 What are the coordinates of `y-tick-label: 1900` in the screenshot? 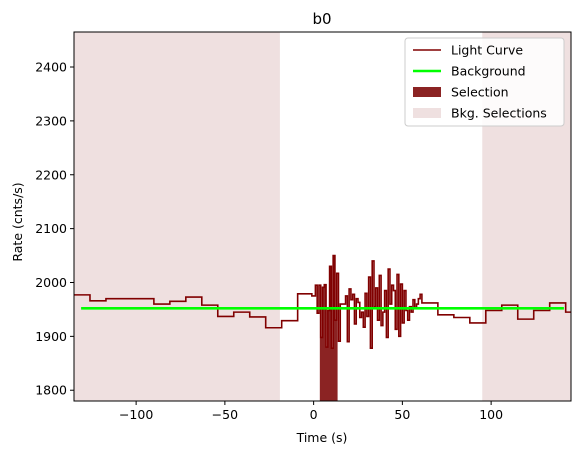 It's located at (51, 336).